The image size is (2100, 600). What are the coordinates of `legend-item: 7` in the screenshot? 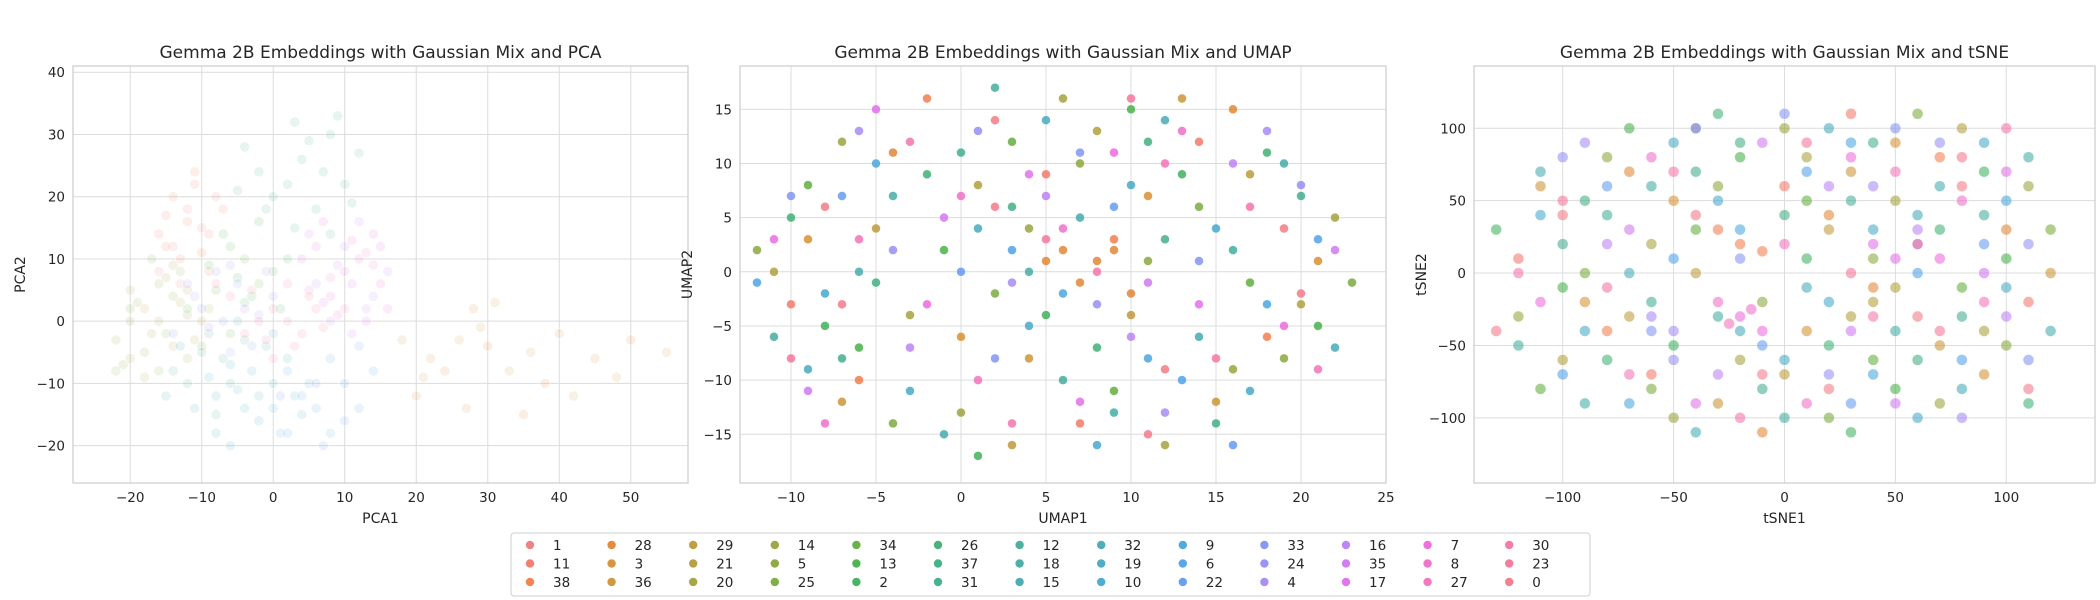 It's located at (1441, 546).